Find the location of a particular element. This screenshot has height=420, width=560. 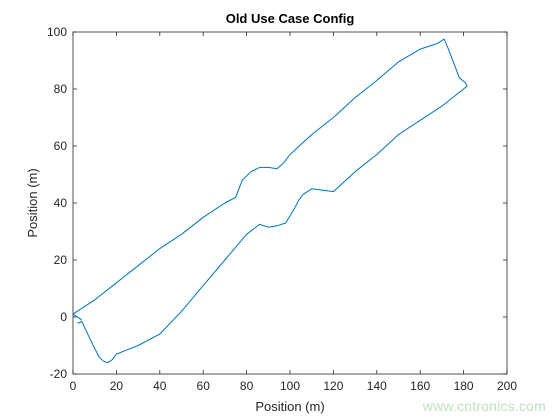

watermark-text: www.cntronics.com is located at coordinates (484, 406).